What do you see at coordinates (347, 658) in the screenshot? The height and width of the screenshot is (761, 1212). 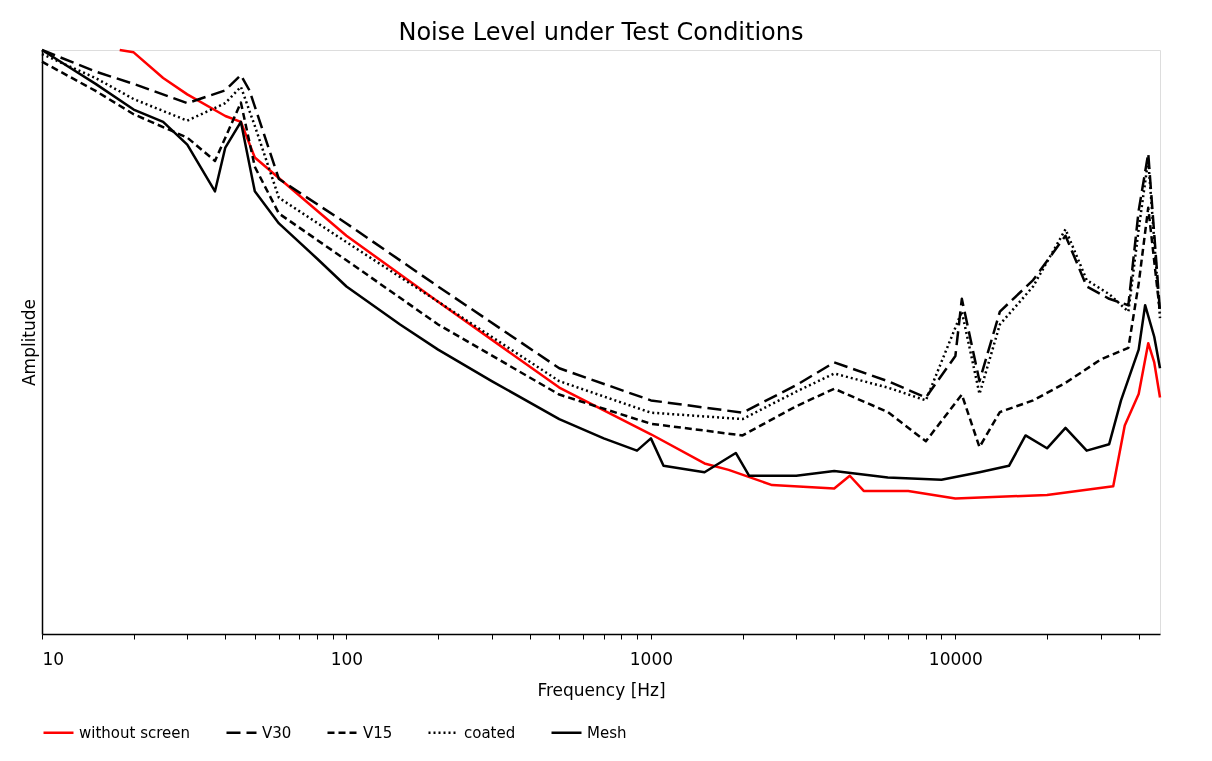 I see `x-tick-label: 100` at bounding box center [347, 658].